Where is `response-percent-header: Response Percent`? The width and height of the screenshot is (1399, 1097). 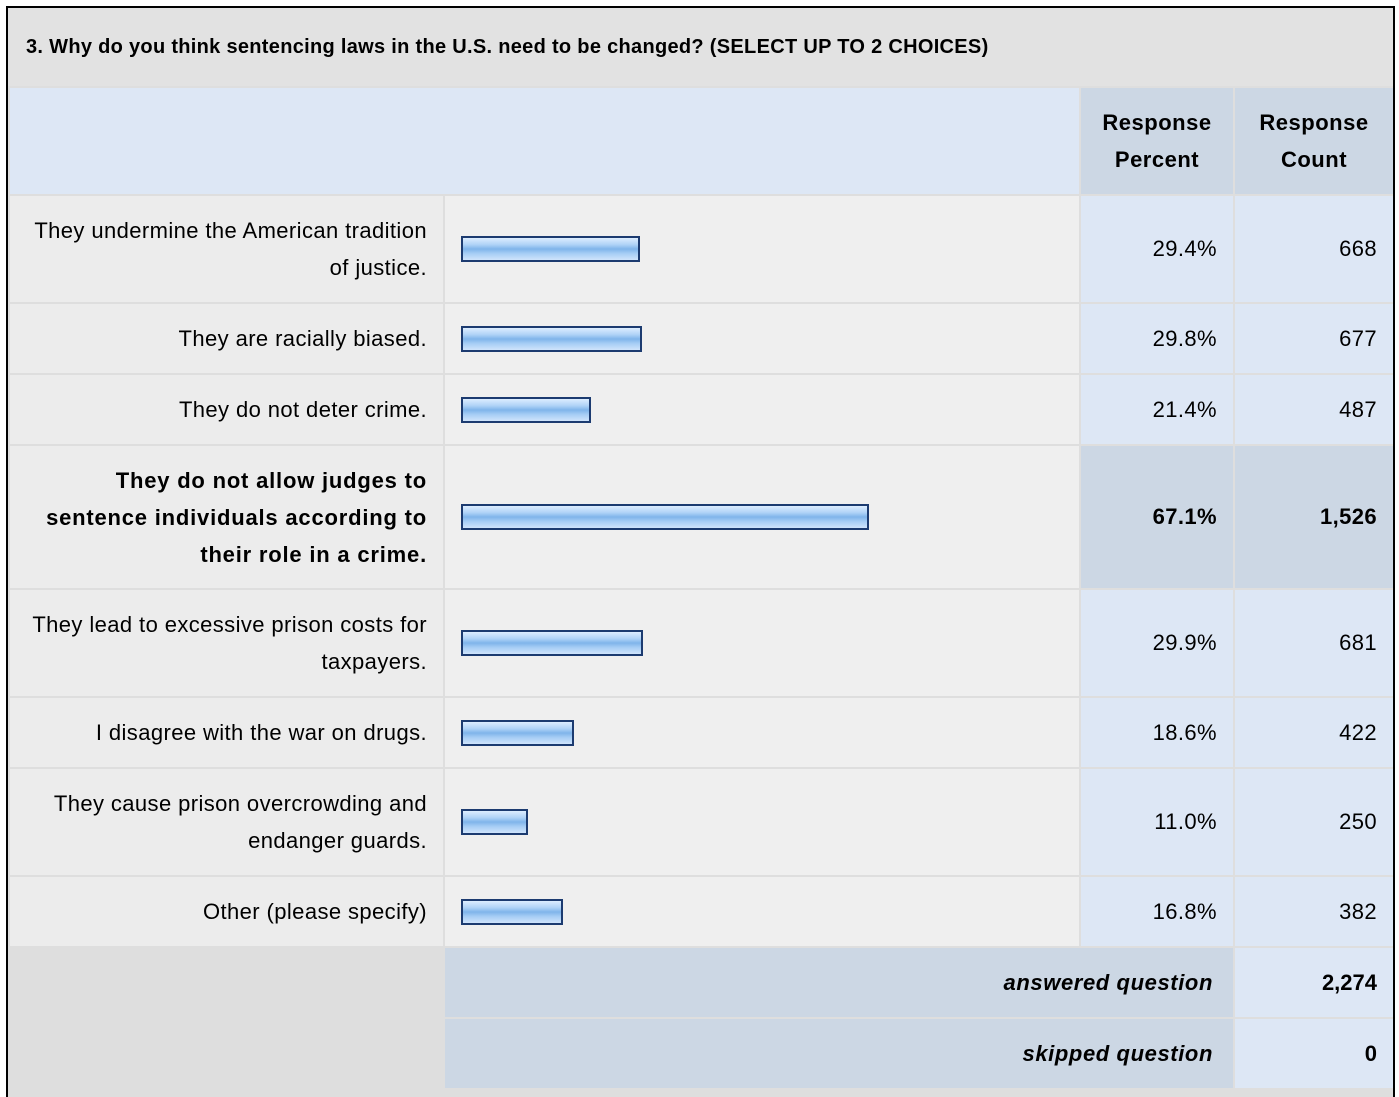
response-percent-header: Response Percent is located at coordinates (1157, 141).